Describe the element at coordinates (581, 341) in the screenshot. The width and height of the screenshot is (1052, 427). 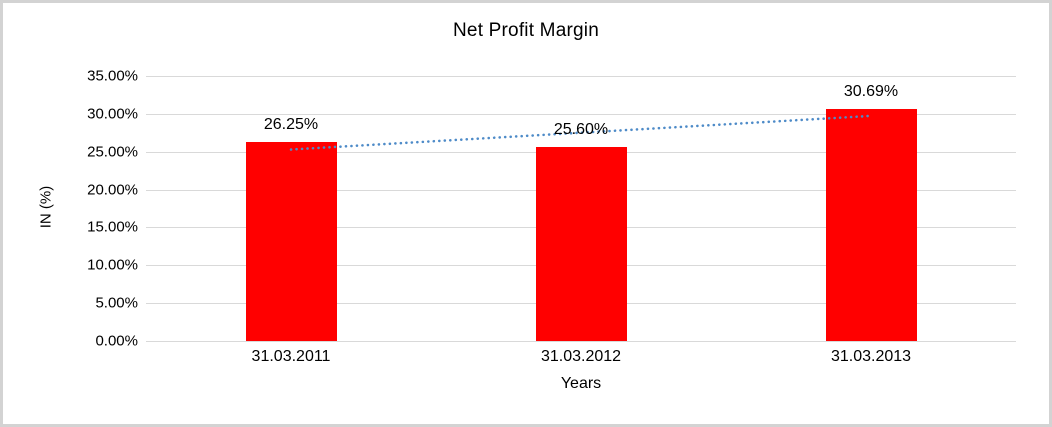
I see `x-axis-line` at that location.